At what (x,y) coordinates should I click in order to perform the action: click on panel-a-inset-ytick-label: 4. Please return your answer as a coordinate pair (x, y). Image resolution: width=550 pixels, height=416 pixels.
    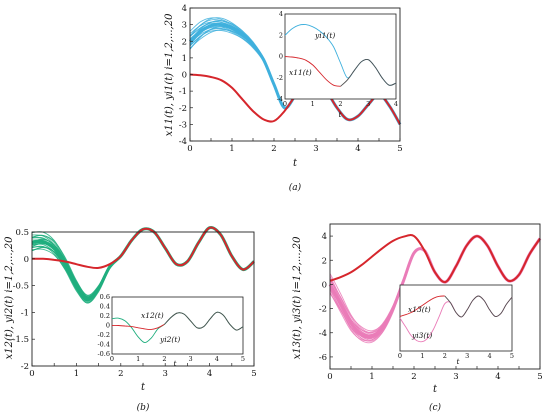
    Looking at the image, I should click on (281, 14).